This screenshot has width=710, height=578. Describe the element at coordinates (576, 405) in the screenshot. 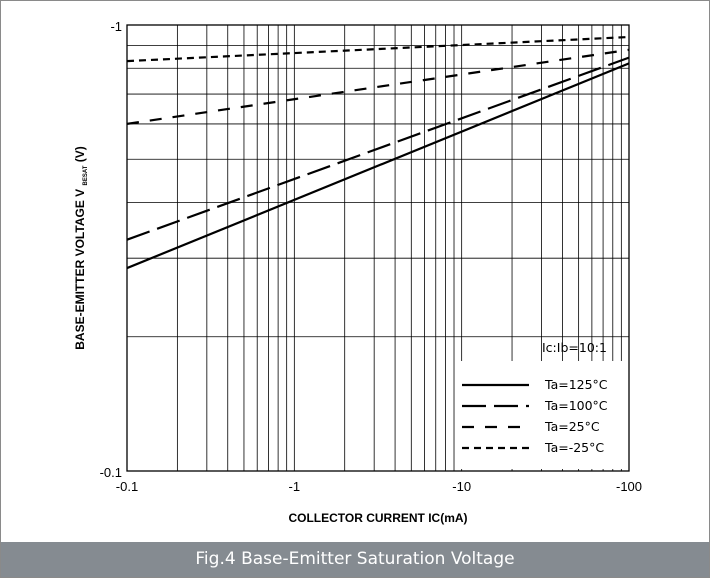

I see `legend-entry-label: Ta=100°C` at that location.